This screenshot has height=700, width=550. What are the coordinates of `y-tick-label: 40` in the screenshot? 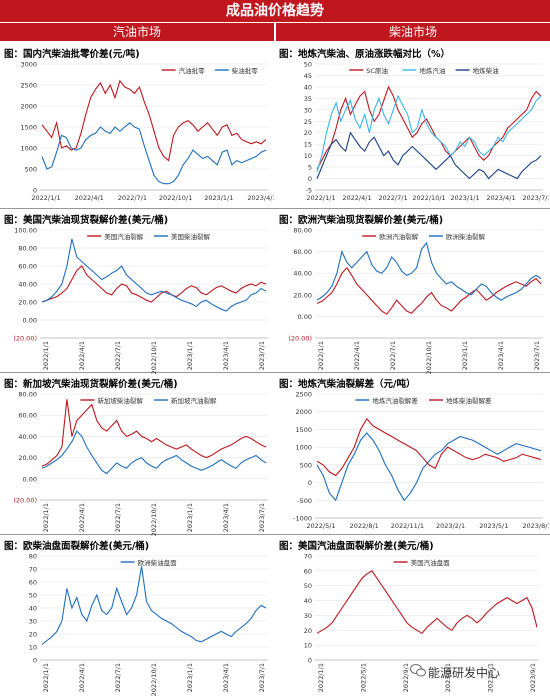 It's located at (308, 601).